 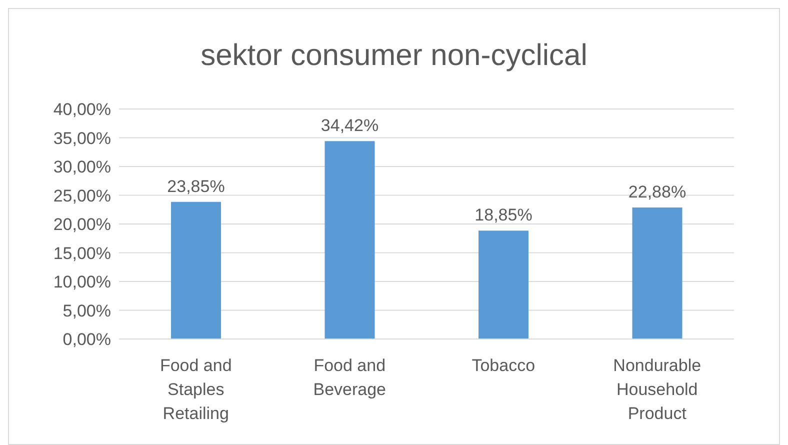 What do you see at coordinates (82, 224) in the screenshot?
I see `y-tick-label: 20,00%` at bounding box center [82, 224].